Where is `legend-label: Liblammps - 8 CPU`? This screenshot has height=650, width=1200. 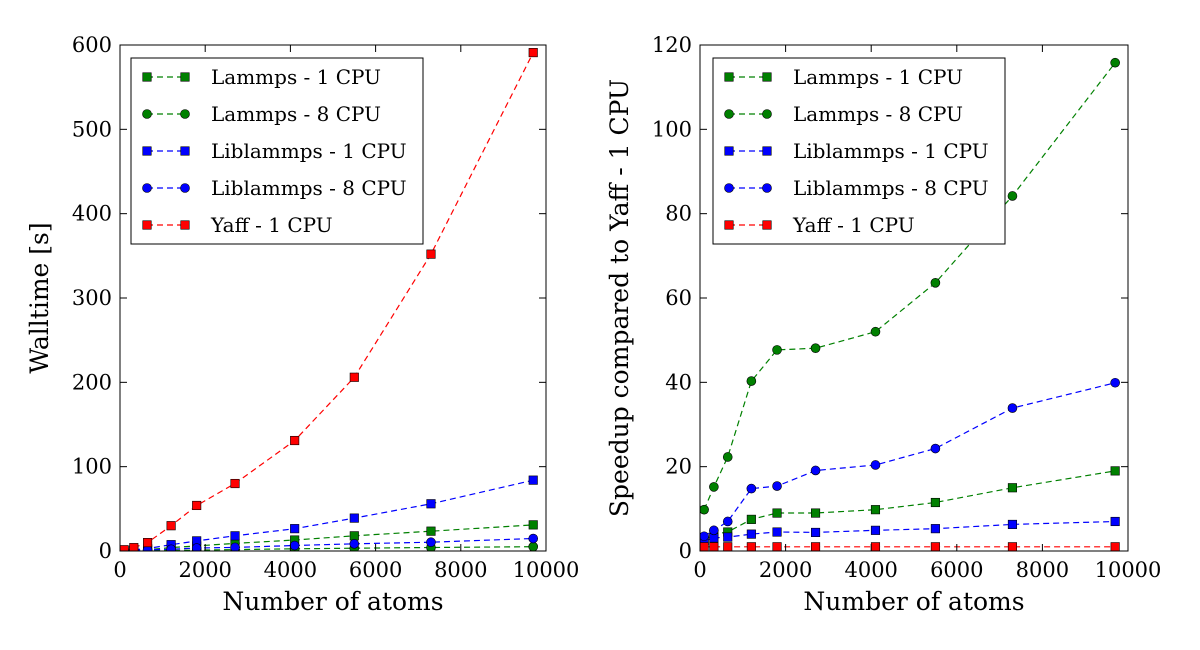
legend-label: Liblammps - 8 CPU is located at coordinates (309, 188).